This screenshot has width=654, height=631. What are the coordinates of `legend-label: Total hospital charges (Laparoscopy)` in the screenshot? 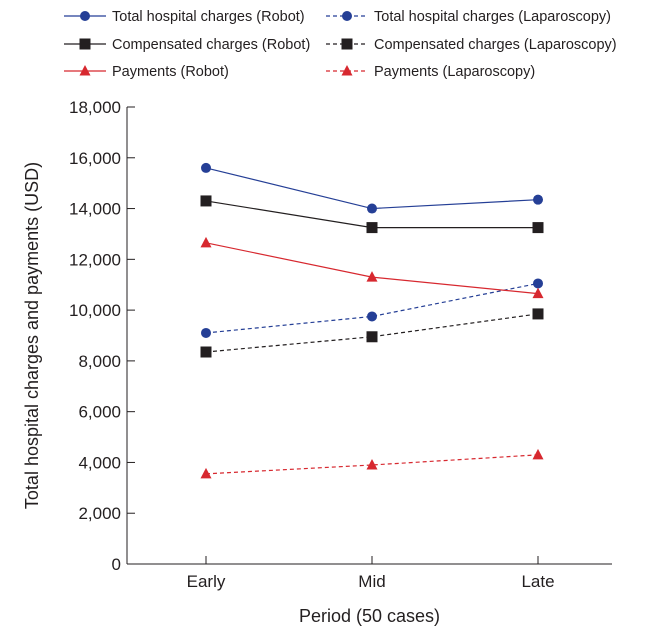 It's located at (492, 17).